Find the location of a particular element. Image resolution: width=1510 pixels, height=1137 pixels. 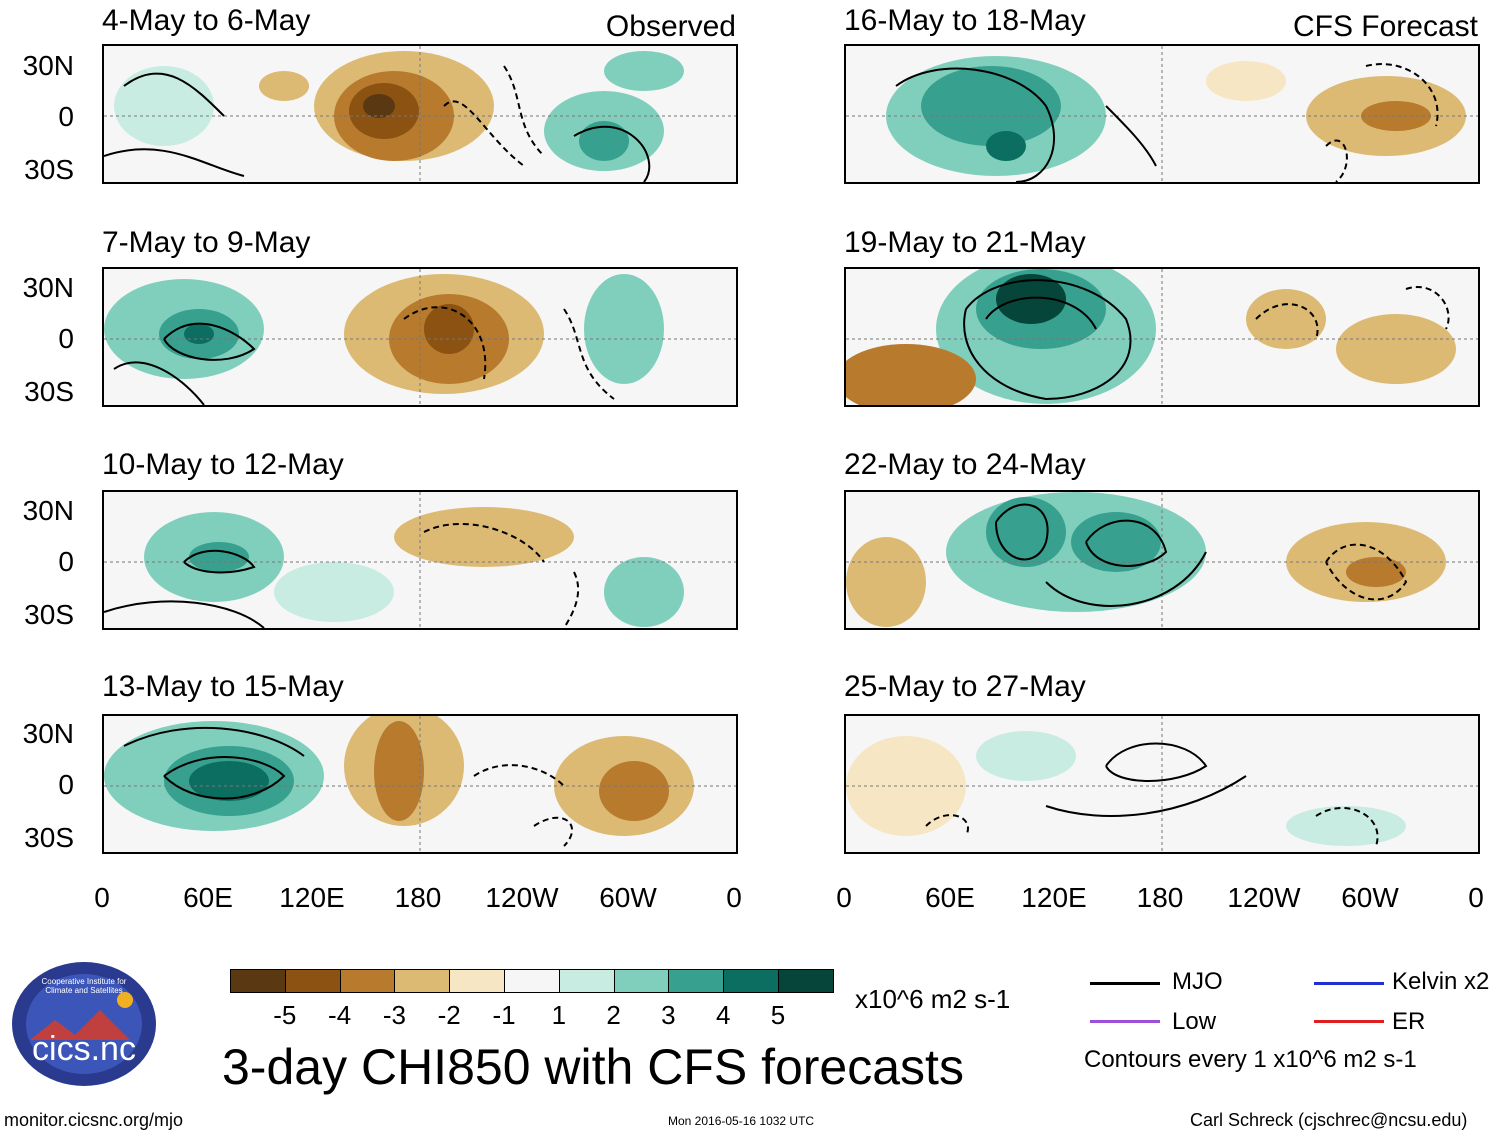

cfs-forecast-label: CFS Forecast is located at coordinates (1385, 26).